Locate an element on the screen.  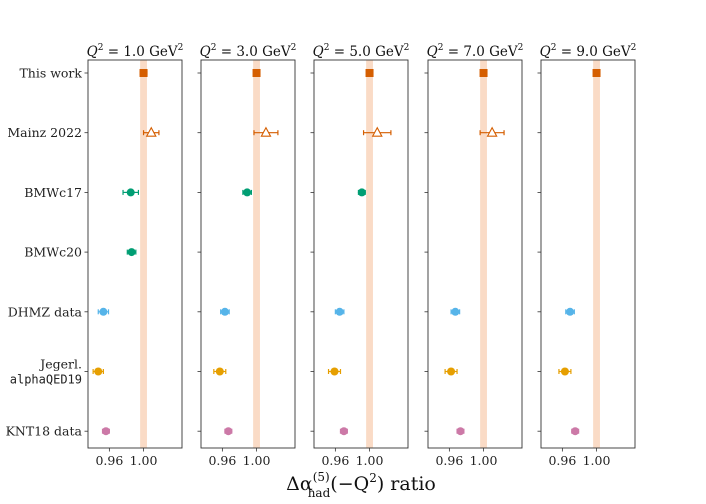
data-point-this-work-p1 is located at coordinates (143, 73).